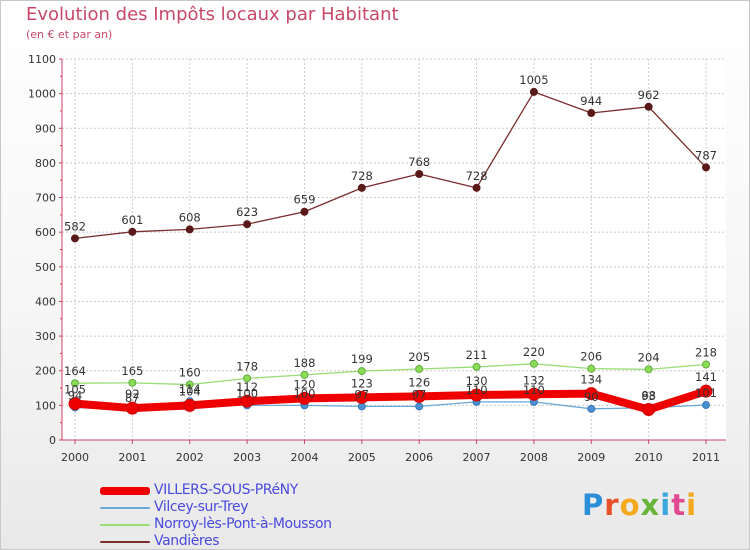 The image size is (750, 550). What do you see at coordinates (132, 394) in the screenshot?
I see `data-label-villers: 92` at bounding box center [132, 394].